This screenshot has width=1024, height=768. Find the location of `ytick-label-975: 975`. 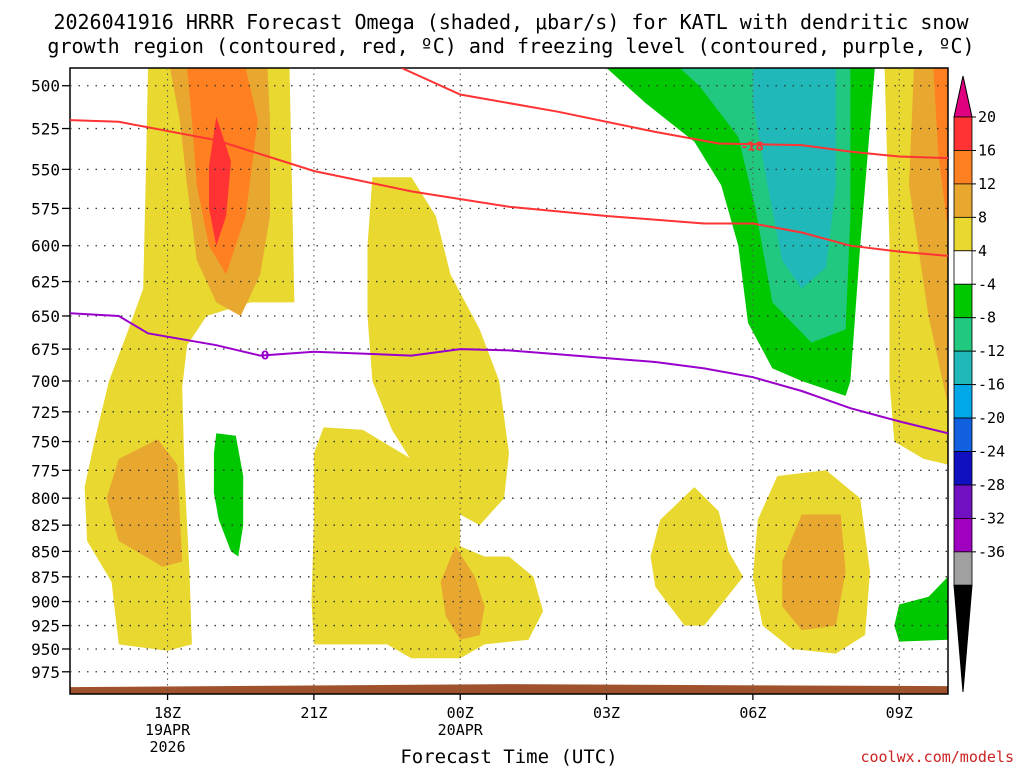

ytick-label-975: 975 is located at coordinates (45, 672).